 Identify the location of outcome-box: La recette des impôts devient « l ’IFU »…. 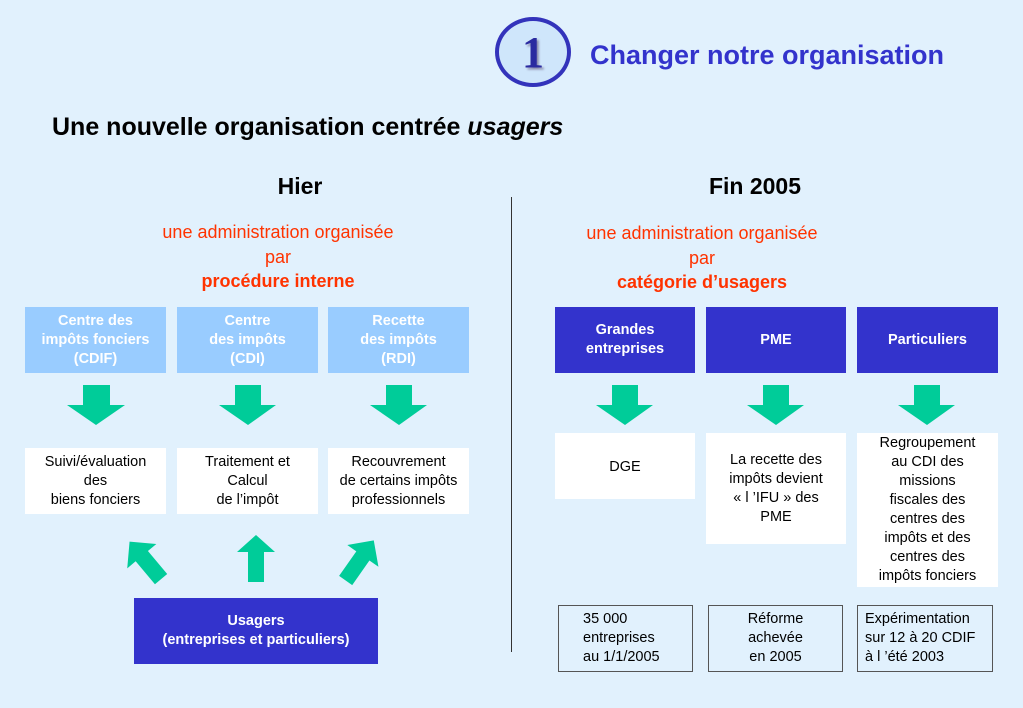
(776, 488).